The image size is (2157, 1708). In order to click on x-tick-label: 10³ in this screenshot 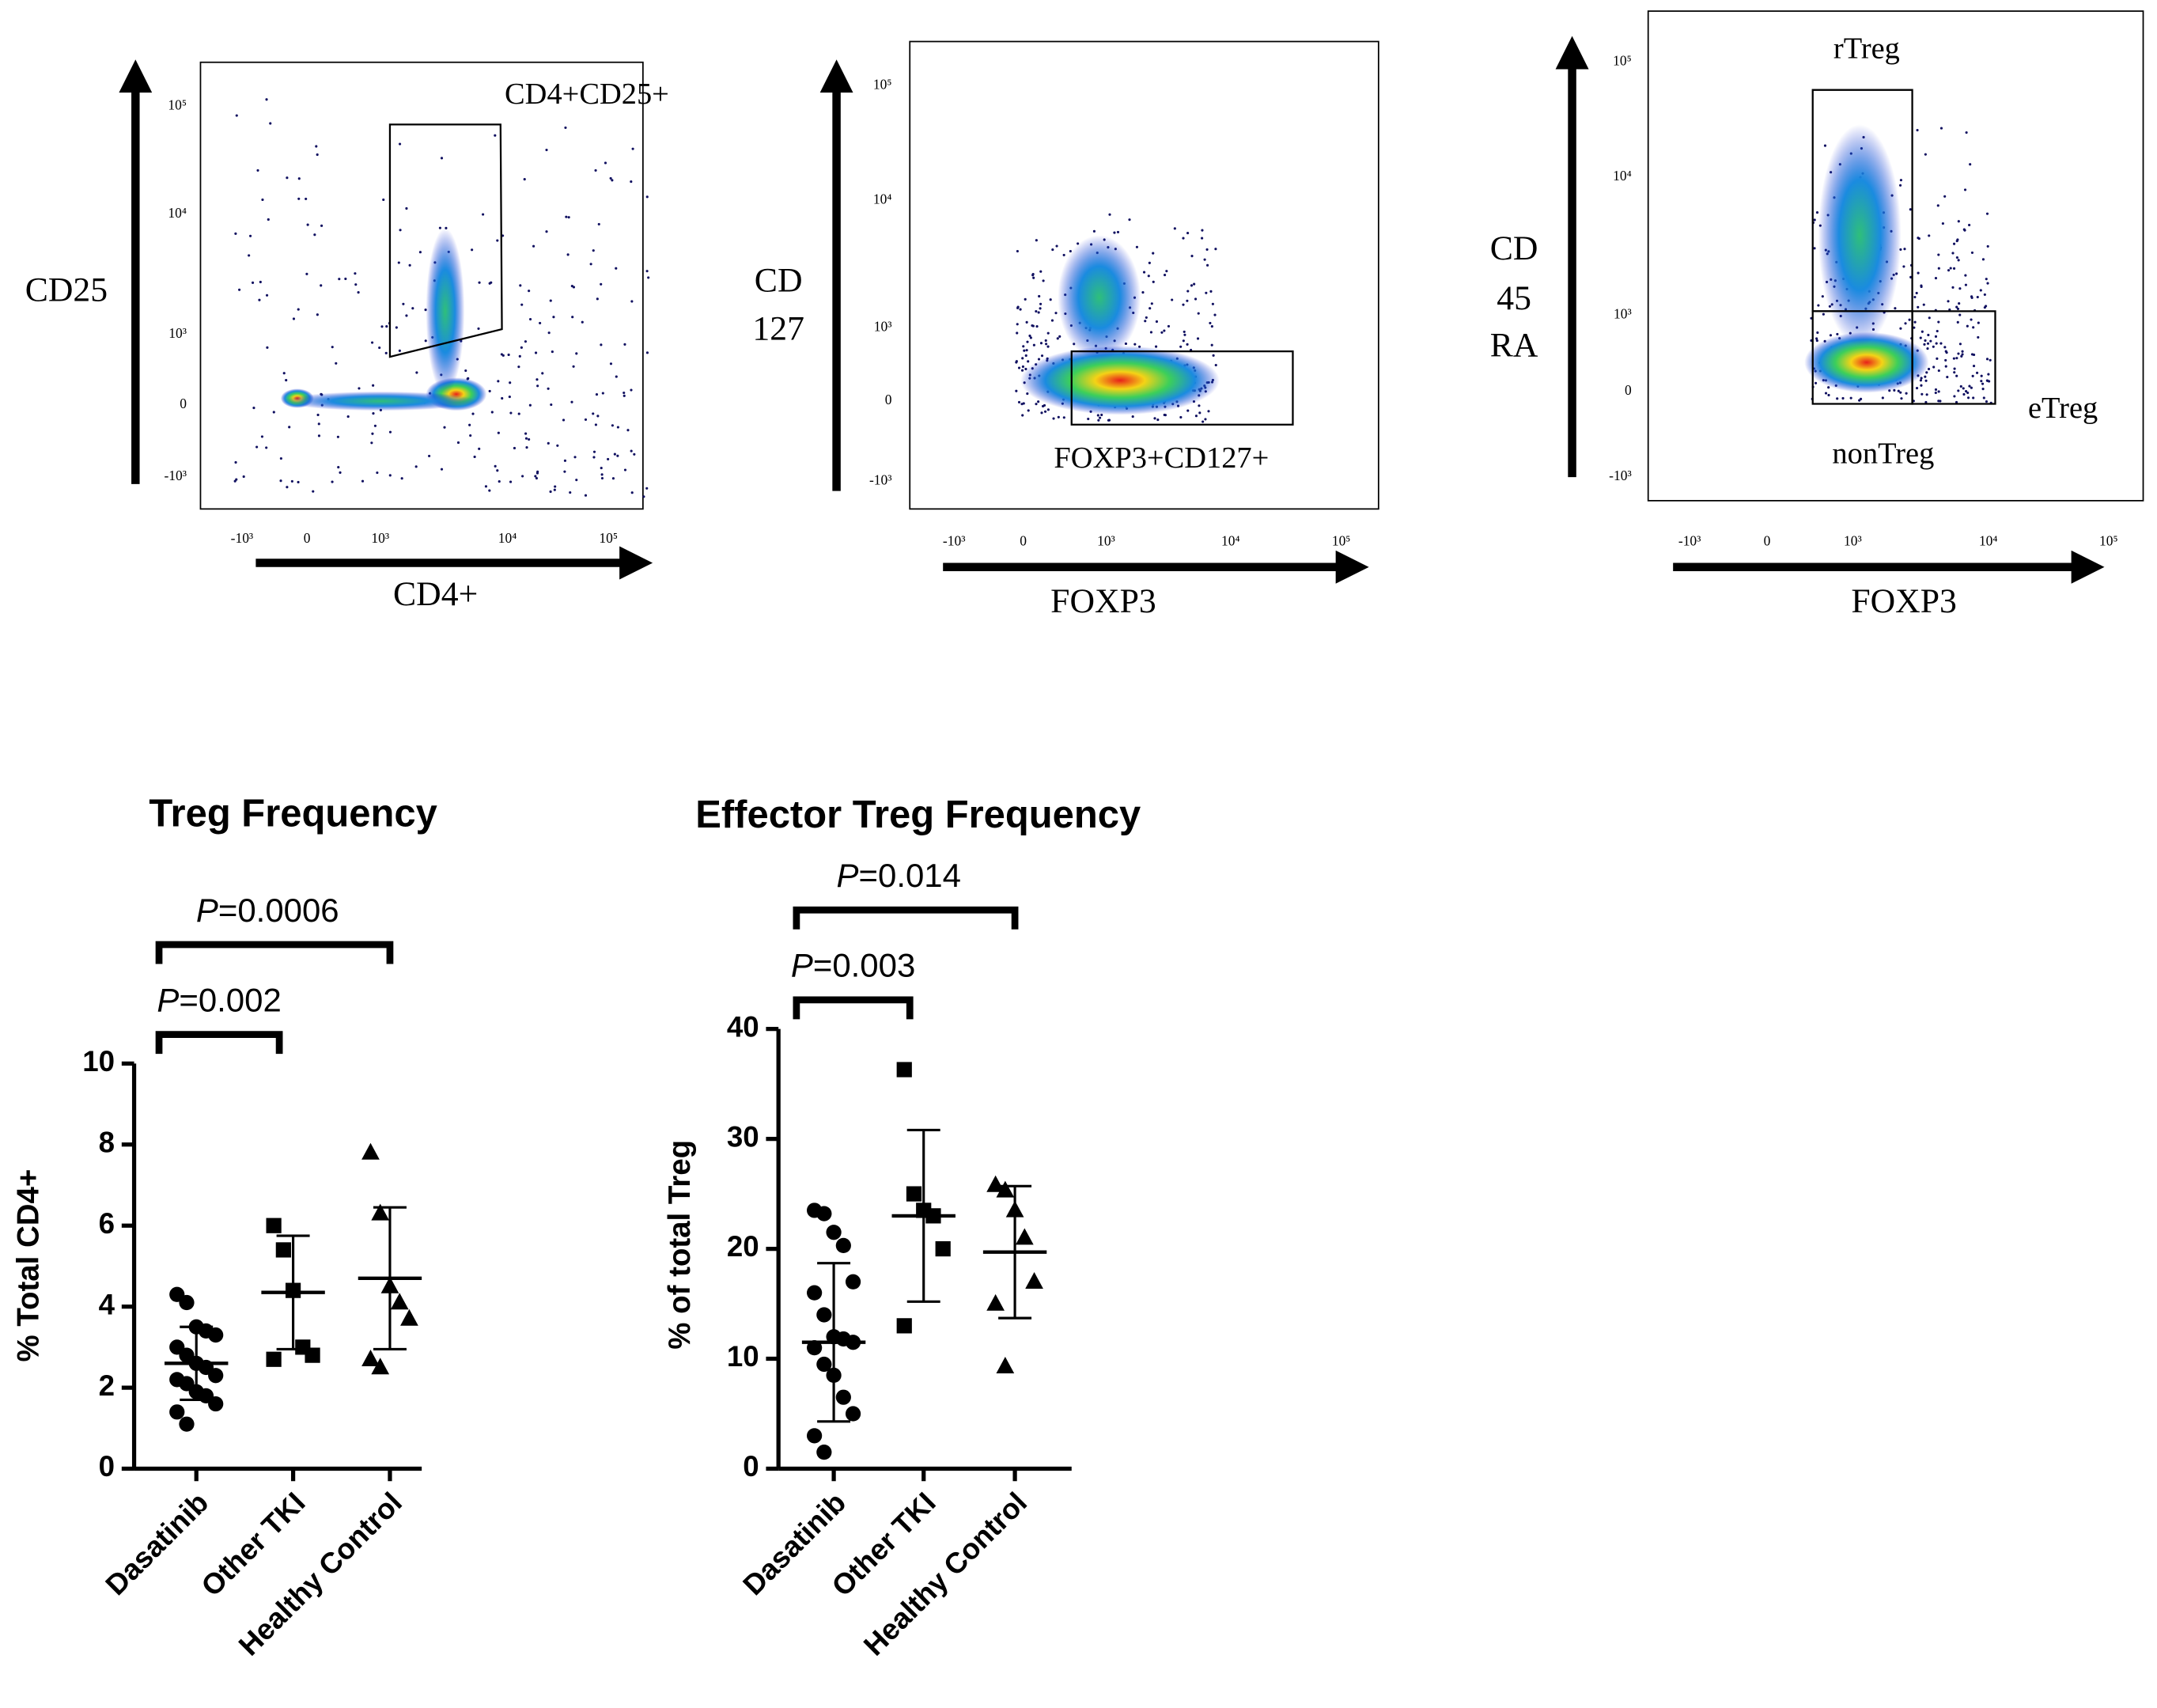, I will do `click(380, 538)`.